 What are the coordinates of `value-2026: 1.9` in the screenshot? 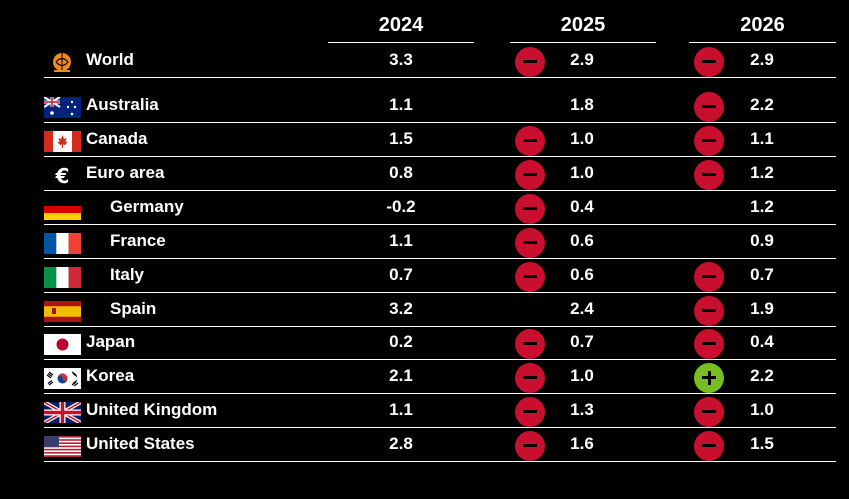 It's located at (762, 308).